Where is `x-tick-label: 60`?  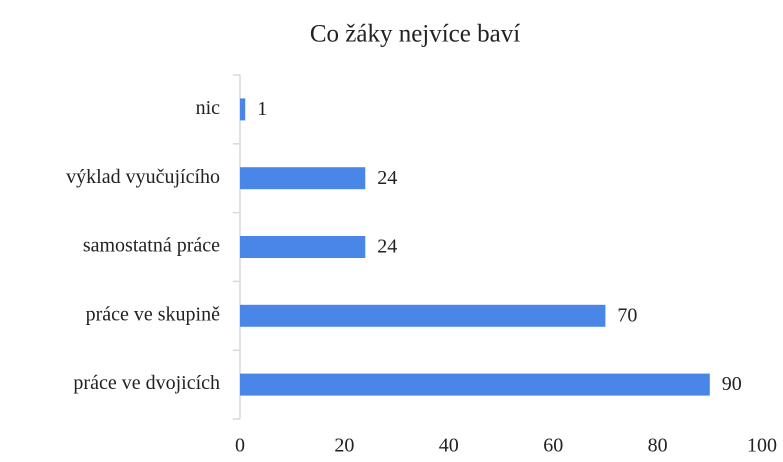 x-tick-label: 60 is located at coordinates (553, 446).